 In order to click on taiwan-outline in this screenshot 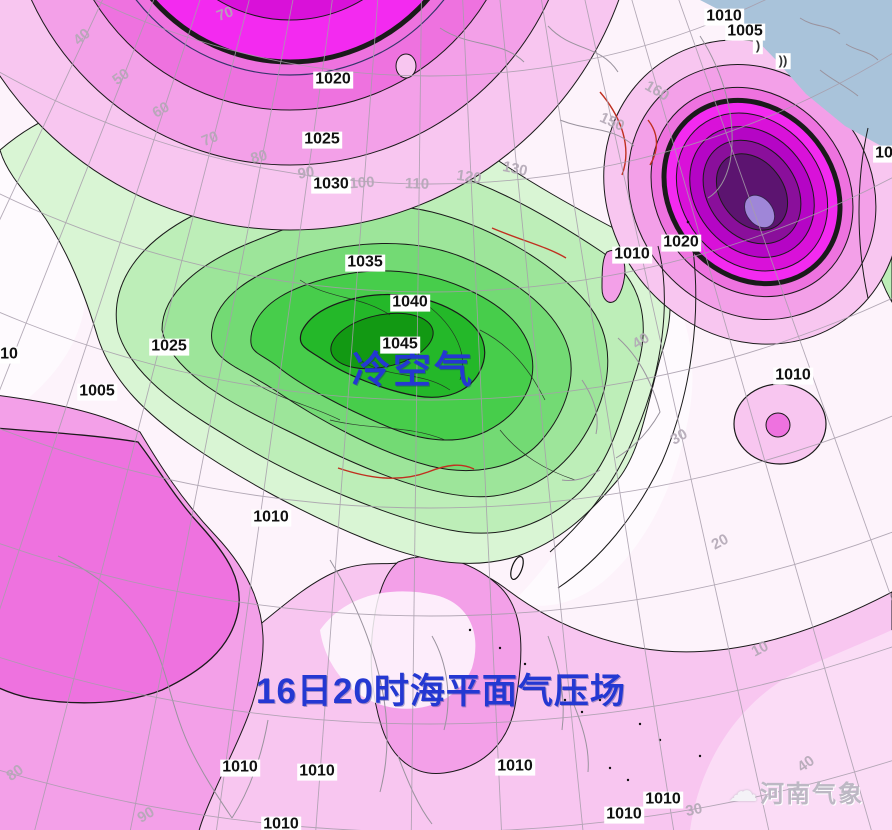, I will do `click(517, 568)`.